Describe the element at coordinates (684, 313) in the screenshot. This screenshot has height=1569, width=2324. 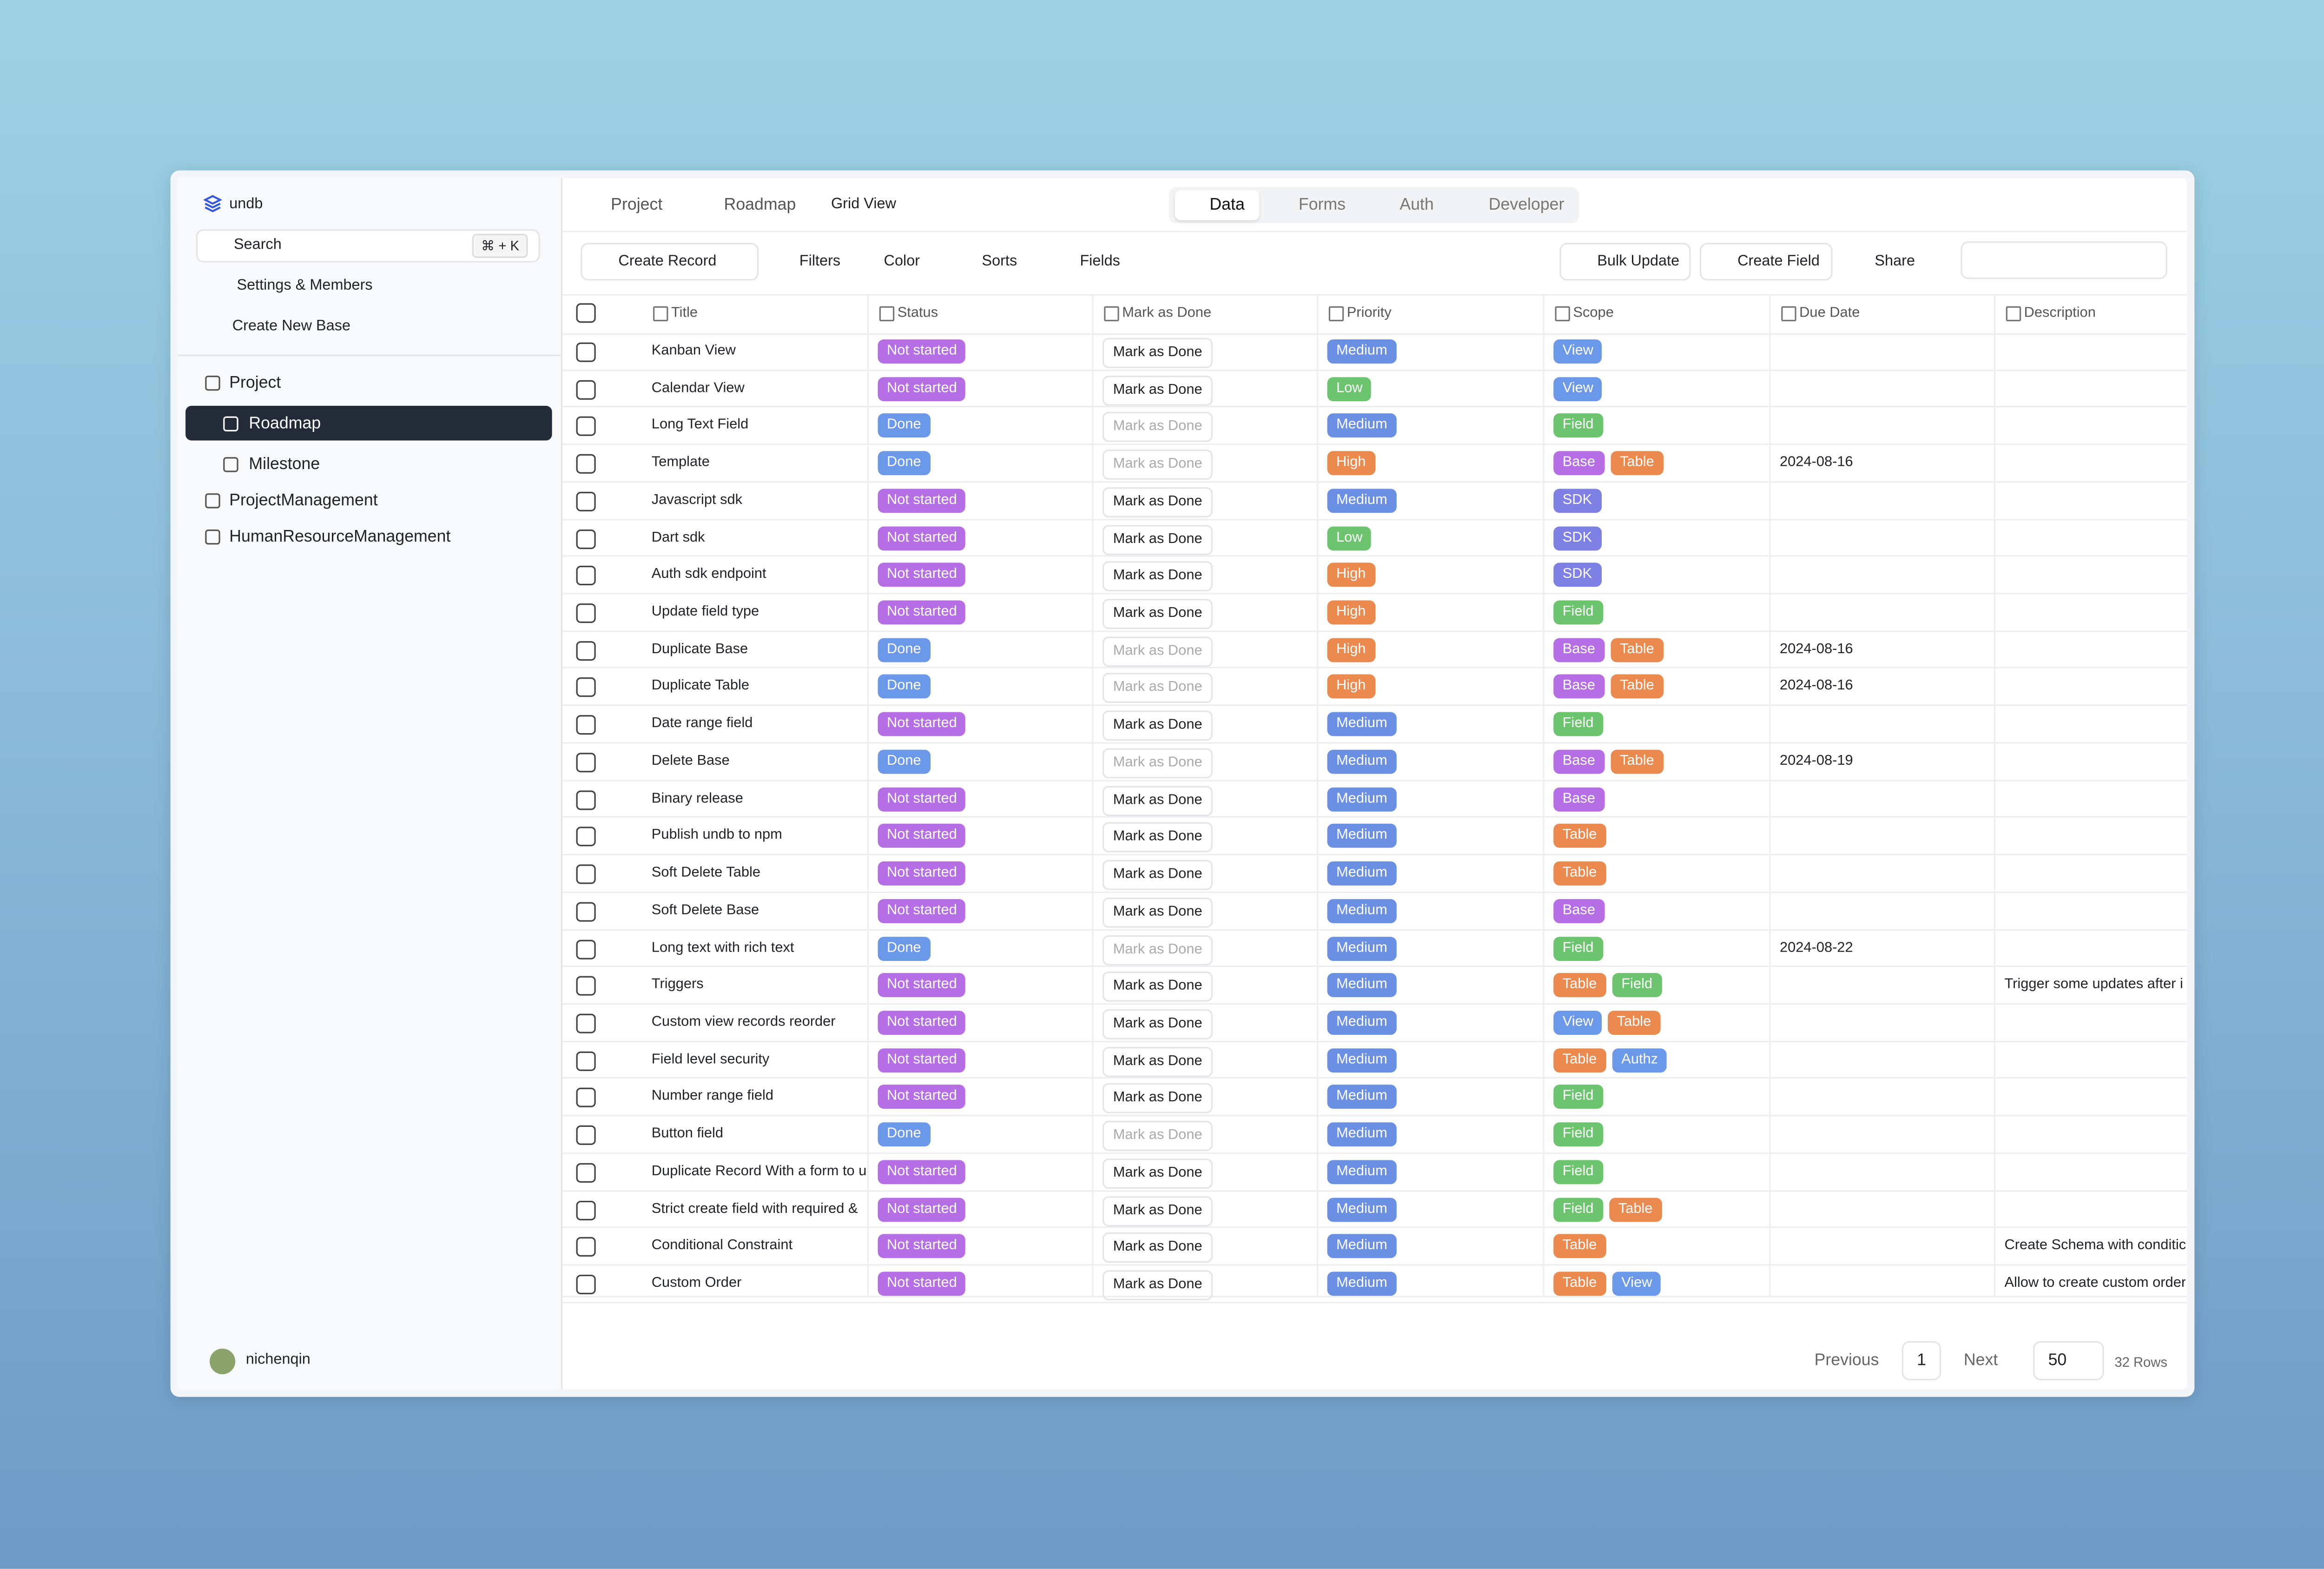
I see `column-header: Title` at that location.